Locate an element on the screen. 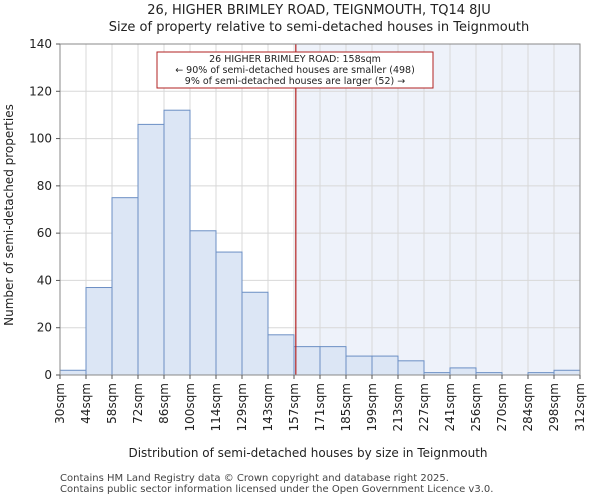 The width and height of the screenshot is (600, 500). bar-86sqm is located at coordinates (177, 242).